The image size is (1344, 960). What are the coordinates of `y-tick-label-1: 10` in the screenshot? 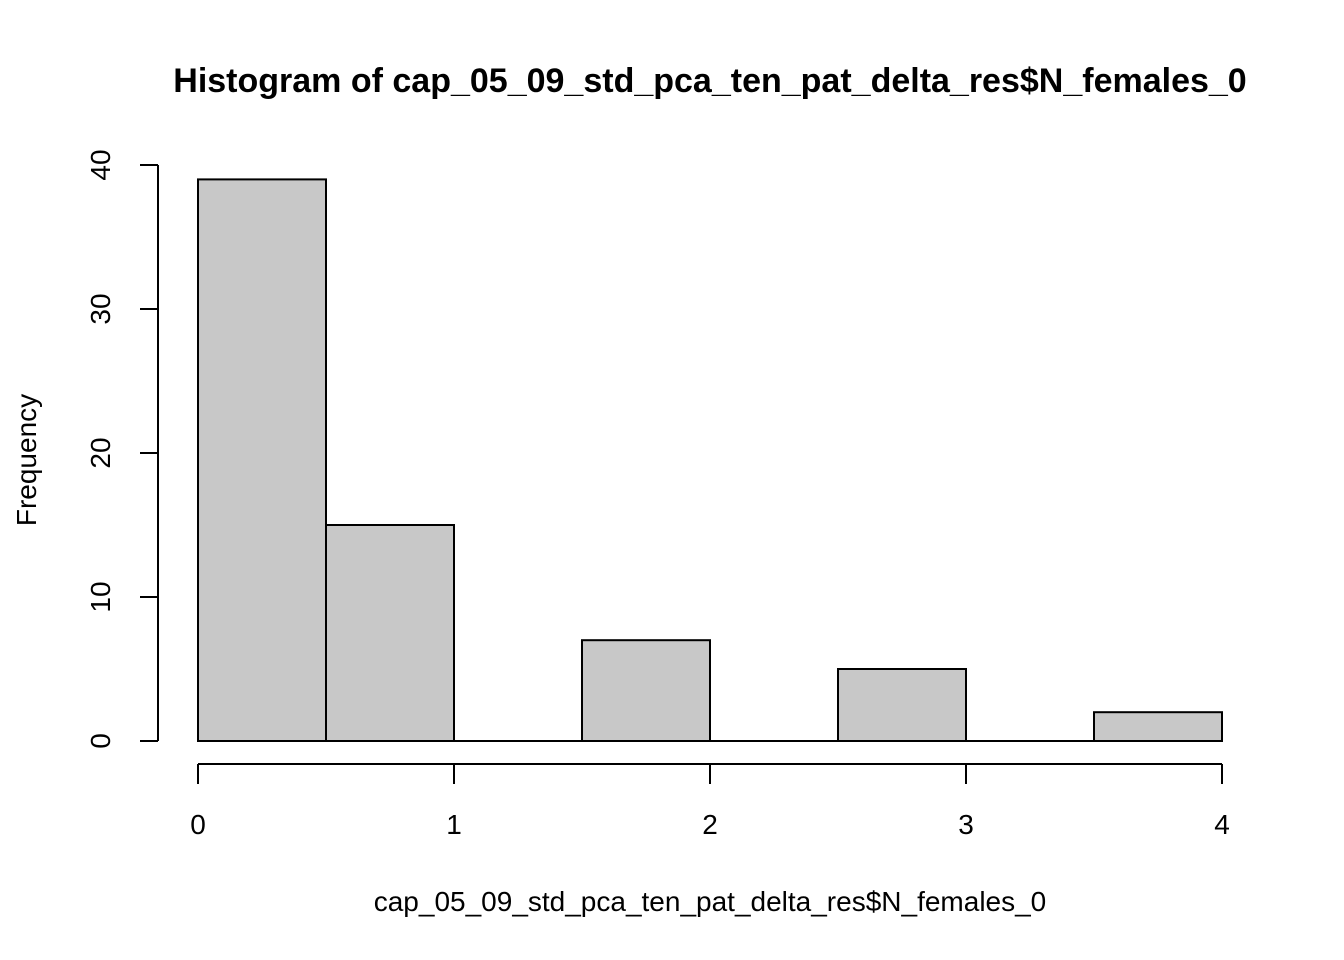 It's located at (100, 596).